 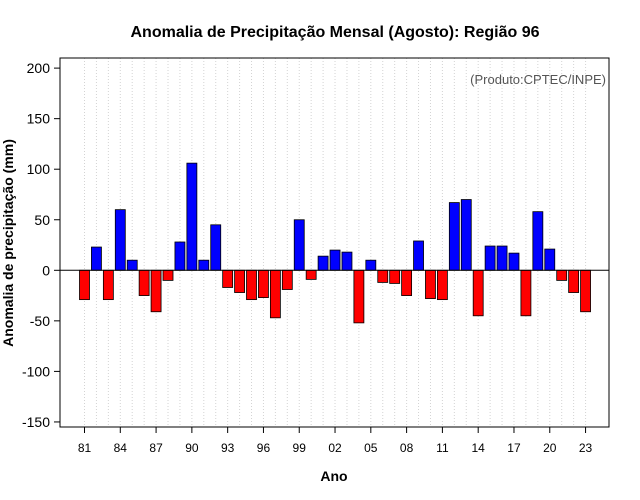 What do you see at coordinates (514, 448) in the screenshot?
I see `x-tick-label: 17` at bounding box center [514, 448].